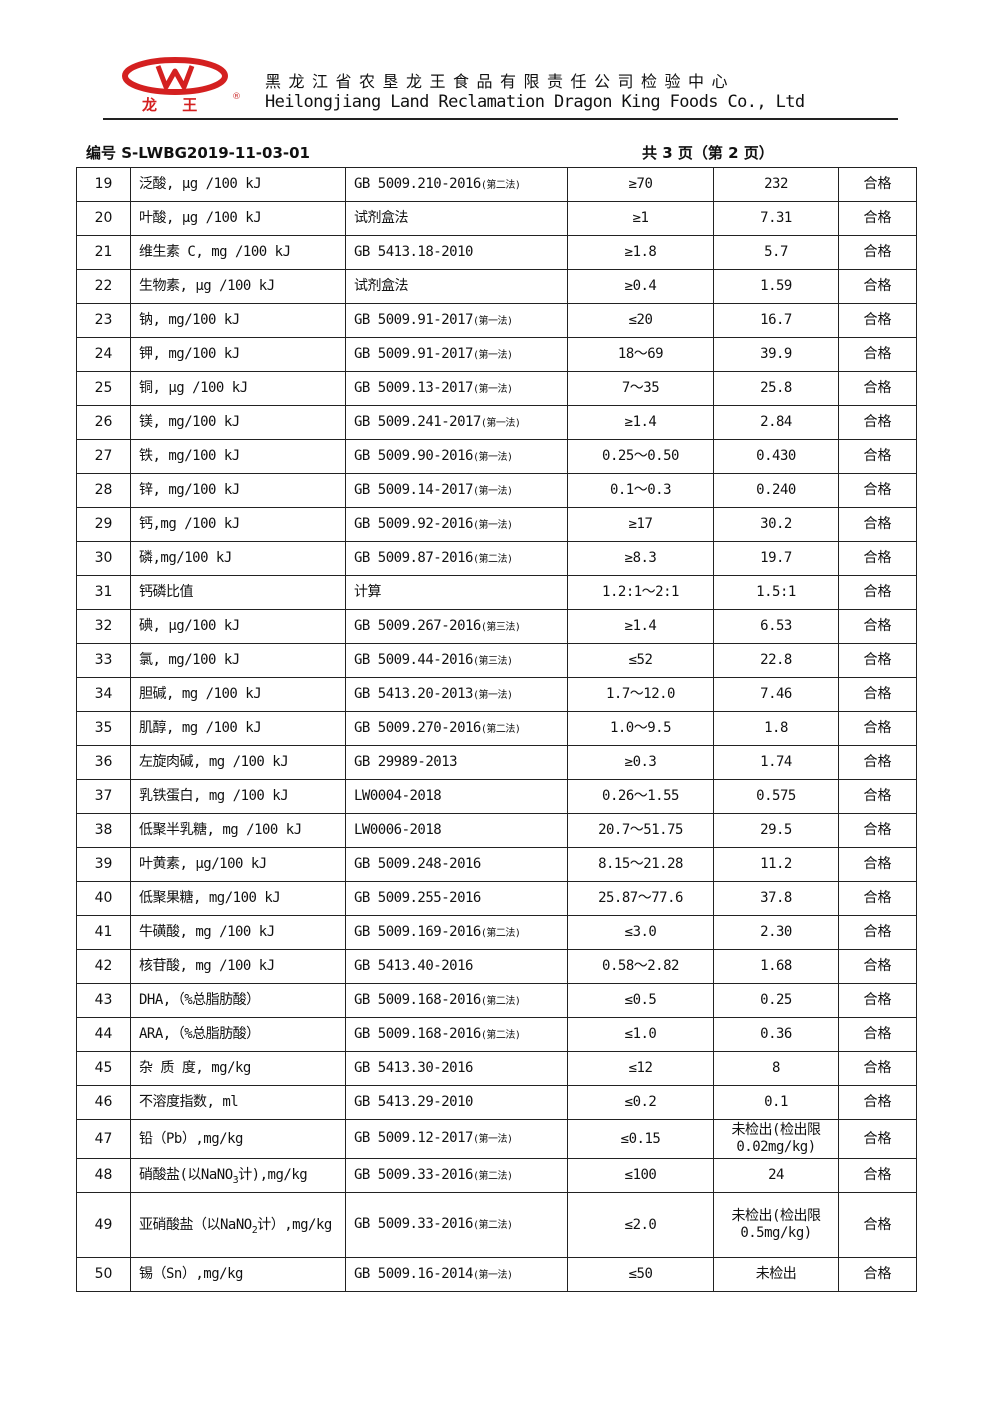  What do you see at coordinates (776, 1225) in the screenshot?
I see `result: 未检出(检出限 0.5mg/kg)` at bounding box center [776, 1225].